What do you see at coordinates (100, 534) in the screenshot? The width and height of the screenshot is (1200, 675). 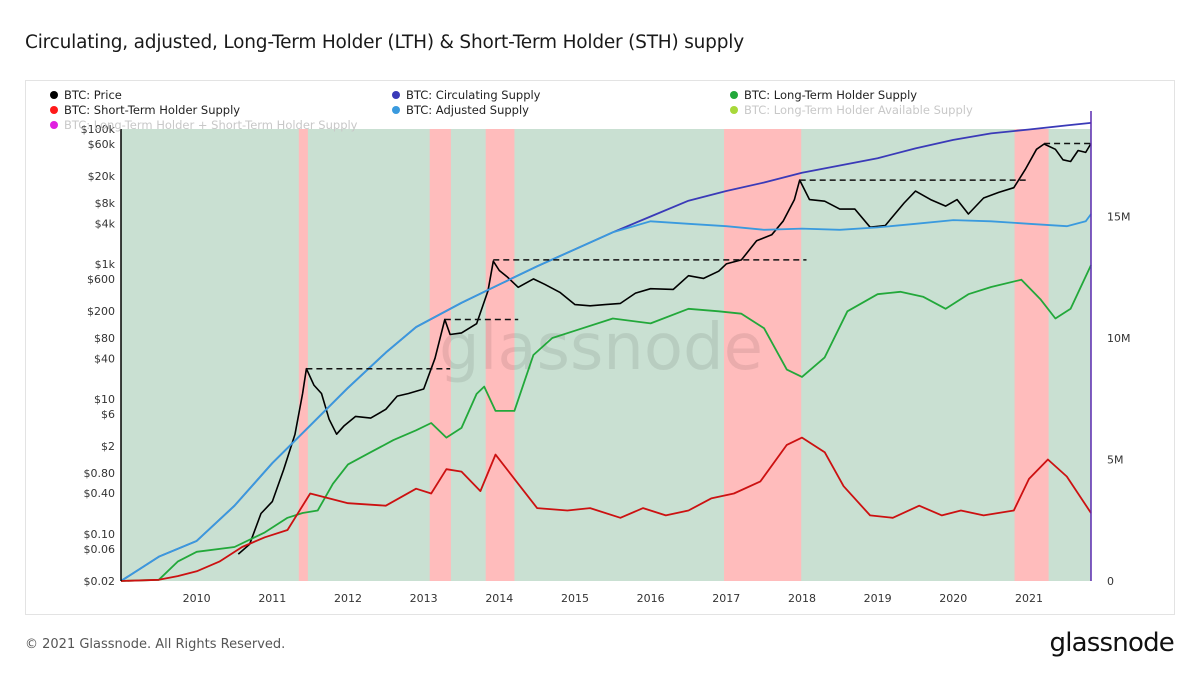 I see `y-left-tick-label: $0.10` at bounding box center [100, 534].